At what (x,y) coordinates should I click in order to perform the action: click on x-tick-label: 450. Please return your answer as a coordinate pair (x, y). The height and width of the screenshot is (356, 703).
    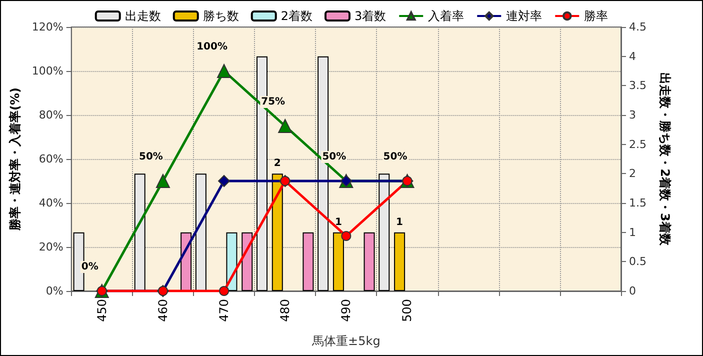
    Looking at the image, I should click on (101, 310).